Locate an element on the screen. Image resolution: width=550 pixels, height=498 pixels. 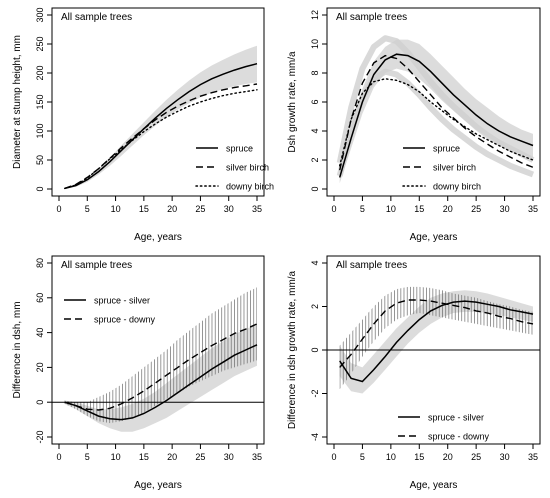
y-tick-label: 250 is located at coordinates (40, 43).